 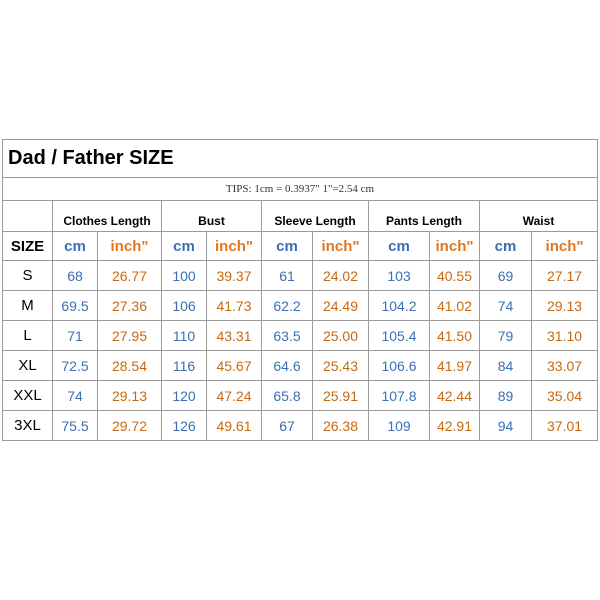 What do you see at coordinates (505, 275) in the screenshot?
I see `cm-value-cell: 69` at bounding box center [505, 275].